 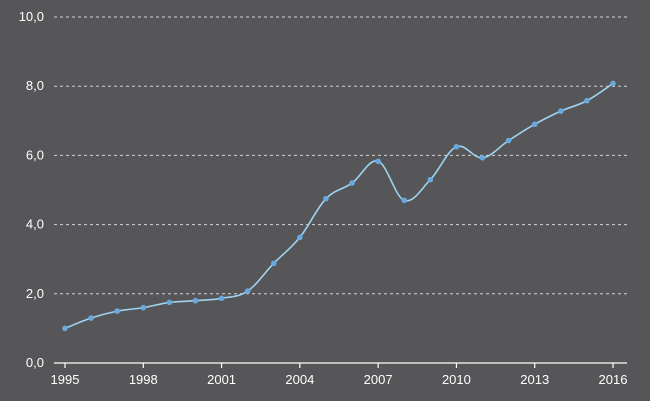 What do you see at coordinates (340, 365) in the screenshot?
I see `axes` at bounding box center [340, 365].